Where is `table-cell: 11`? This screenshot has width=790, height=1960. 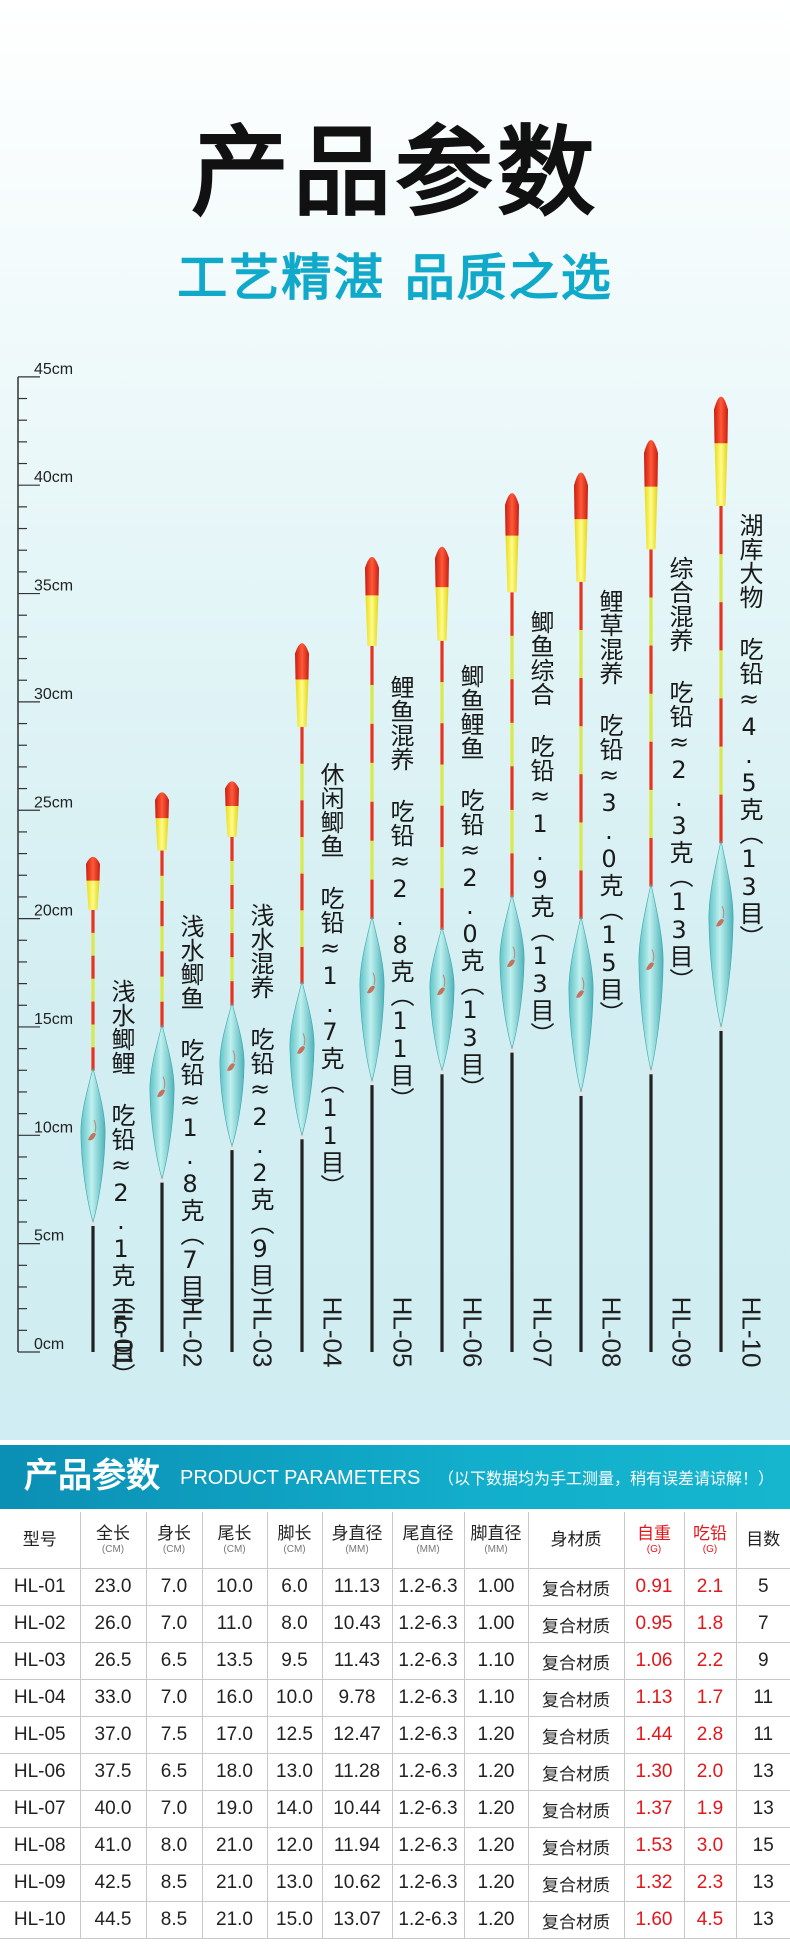
table-cell: 11 is located at coordinates (763, 1698).